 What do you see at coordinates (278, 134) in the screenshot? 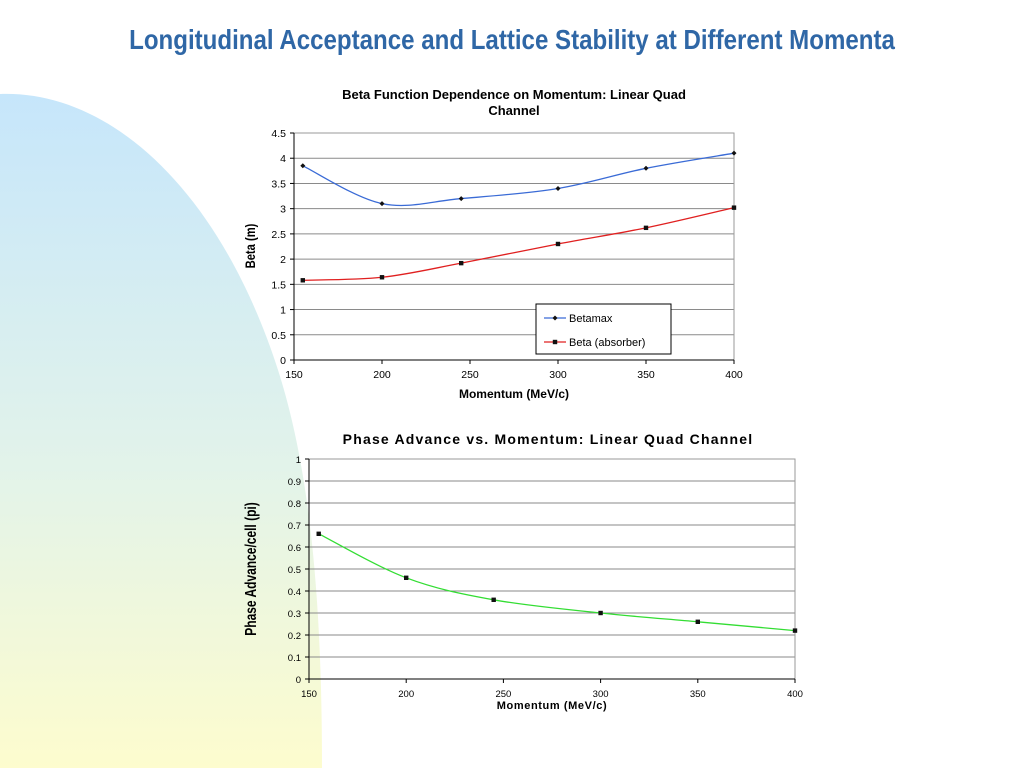
I see `y-tick-label: 4.5` at bounding box center [278, 134].